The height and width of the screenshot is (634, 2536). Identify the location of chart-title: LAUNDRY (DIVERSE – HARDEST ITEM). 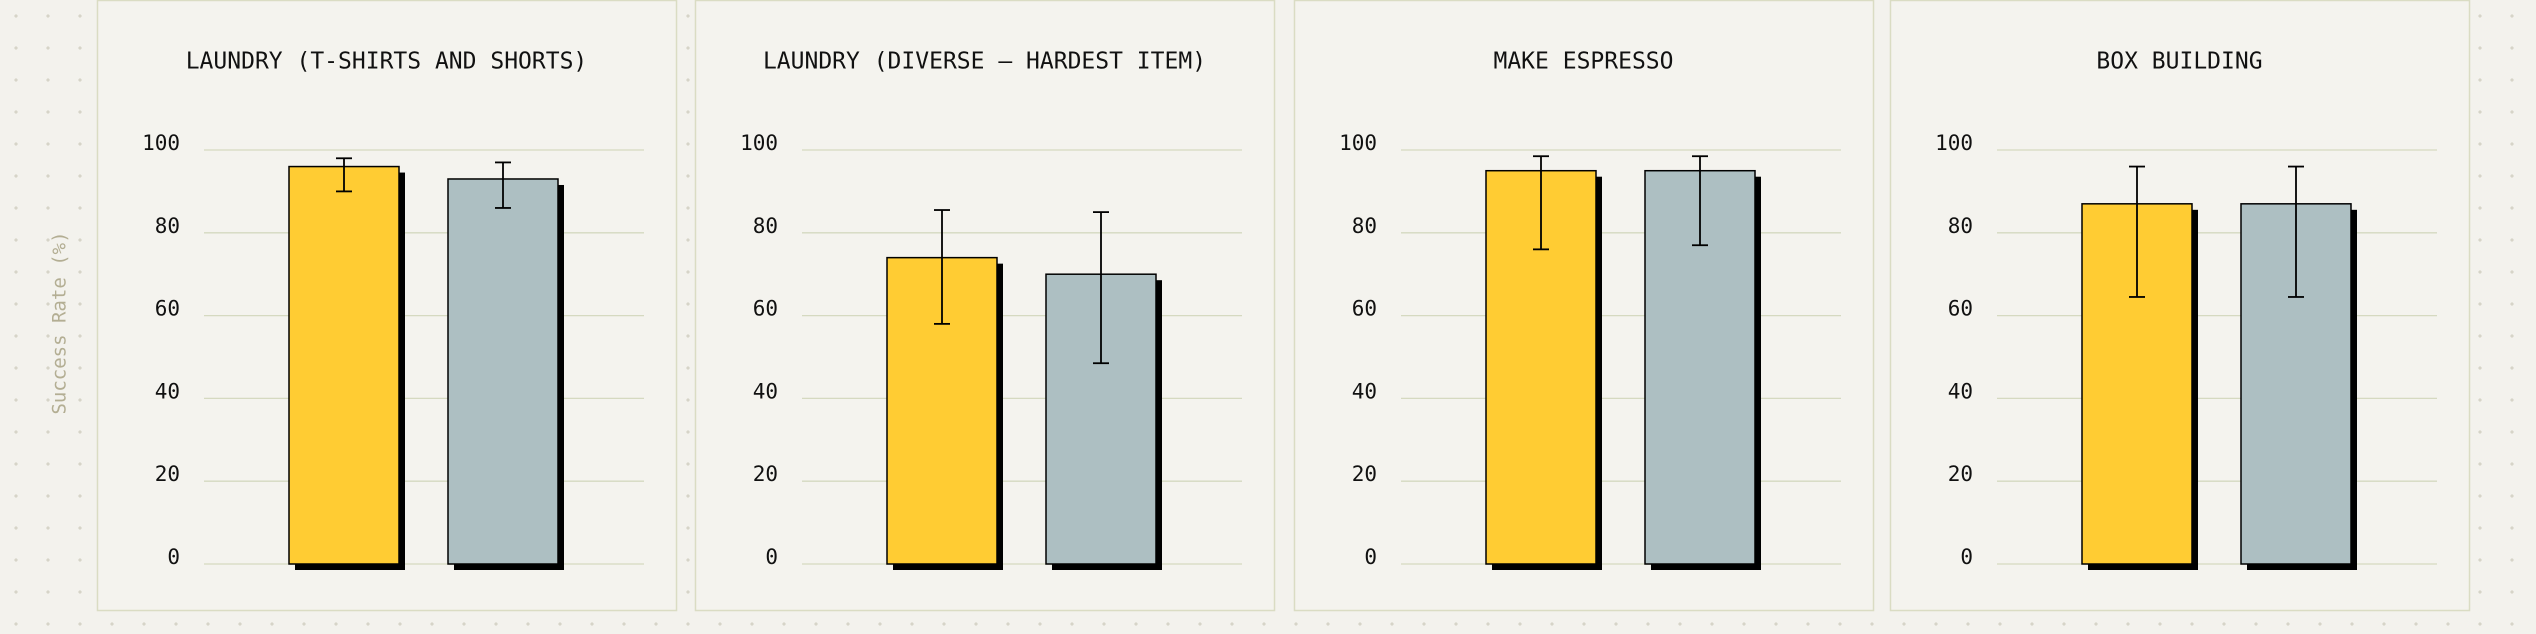
(984, 62).